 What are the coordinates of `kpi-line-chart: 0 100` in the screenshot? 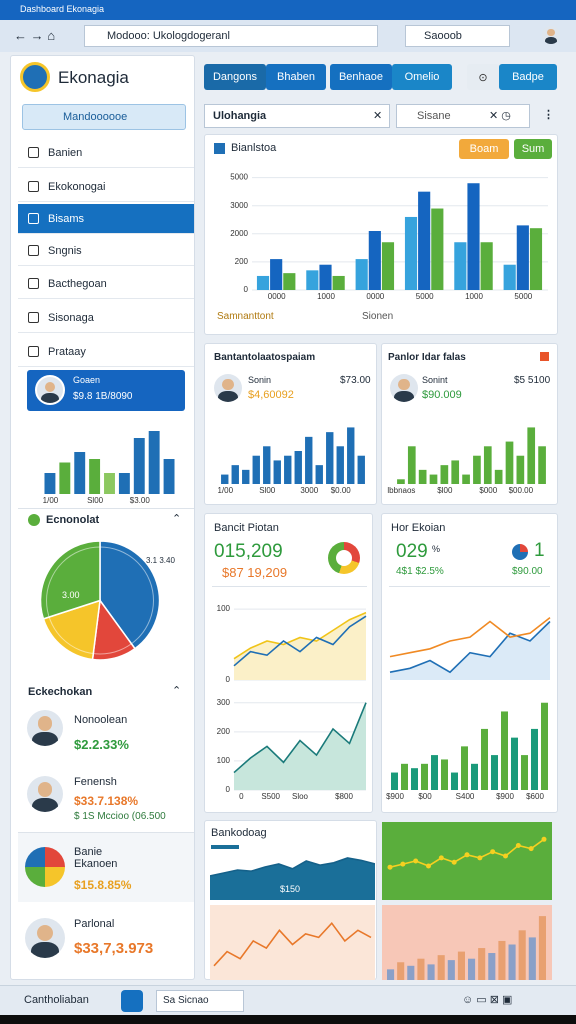 It's located at (292, 644).